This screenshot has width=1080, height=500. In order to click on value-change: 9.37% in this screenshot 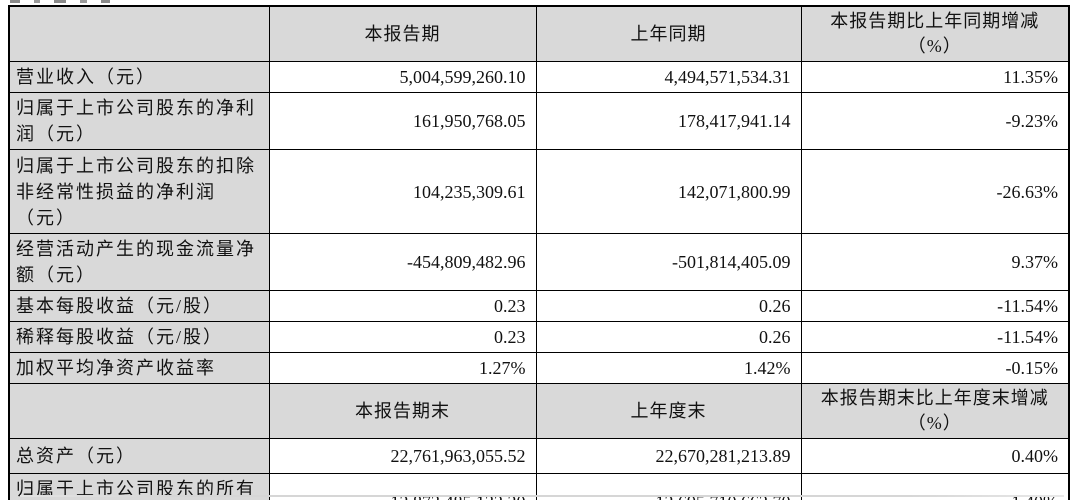, I will do `click(935, 262)`.